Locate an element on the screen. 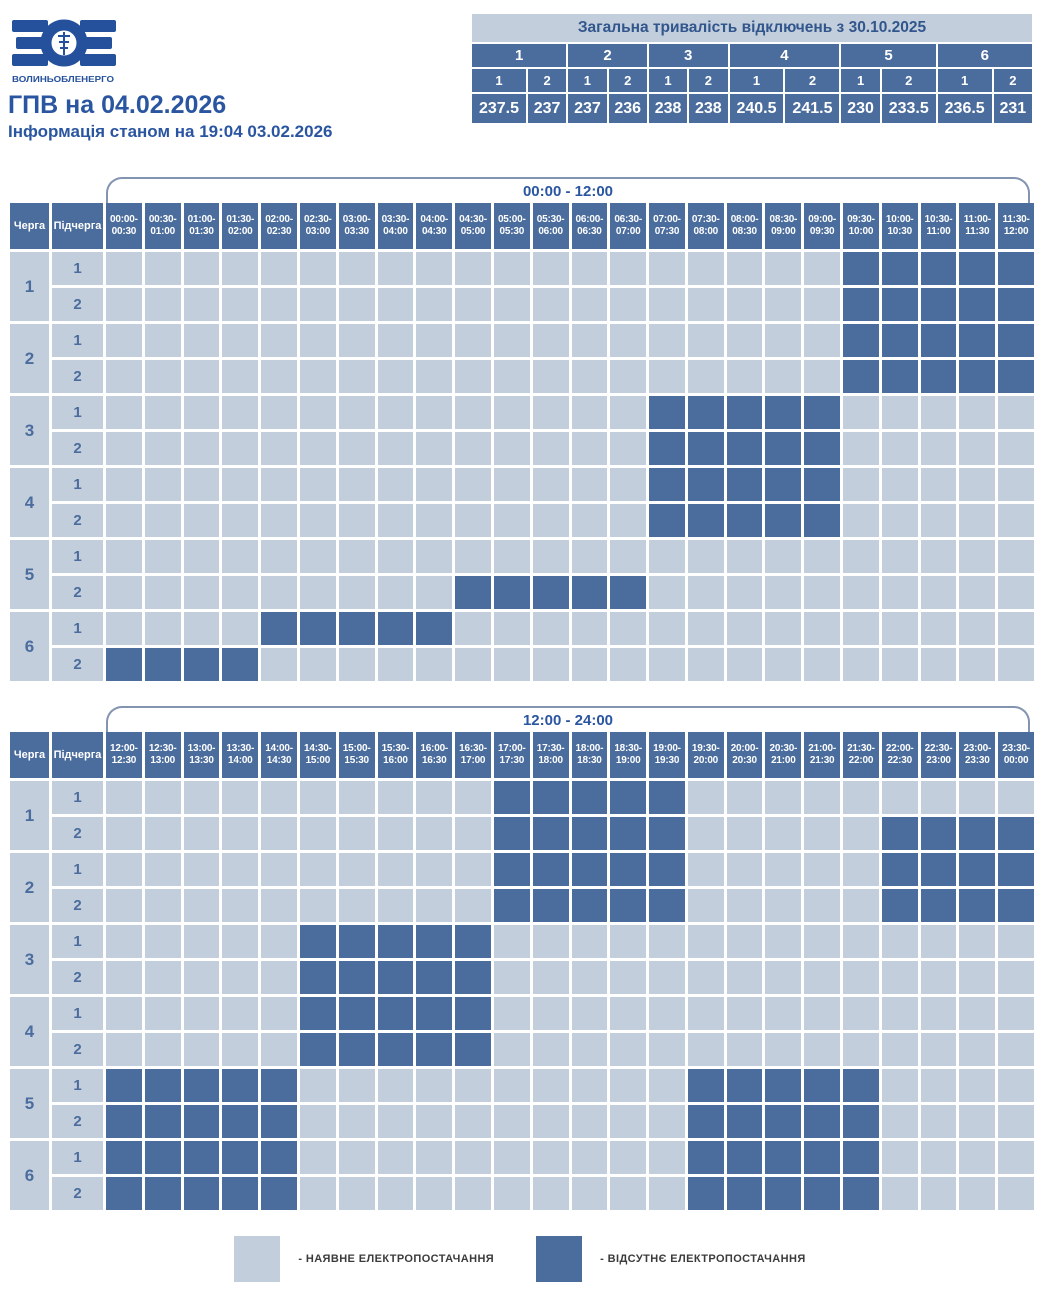 The height and width of the screenshot is (1299, 1040). queue-label-cell: 2 is located at coordinates (29, 358).